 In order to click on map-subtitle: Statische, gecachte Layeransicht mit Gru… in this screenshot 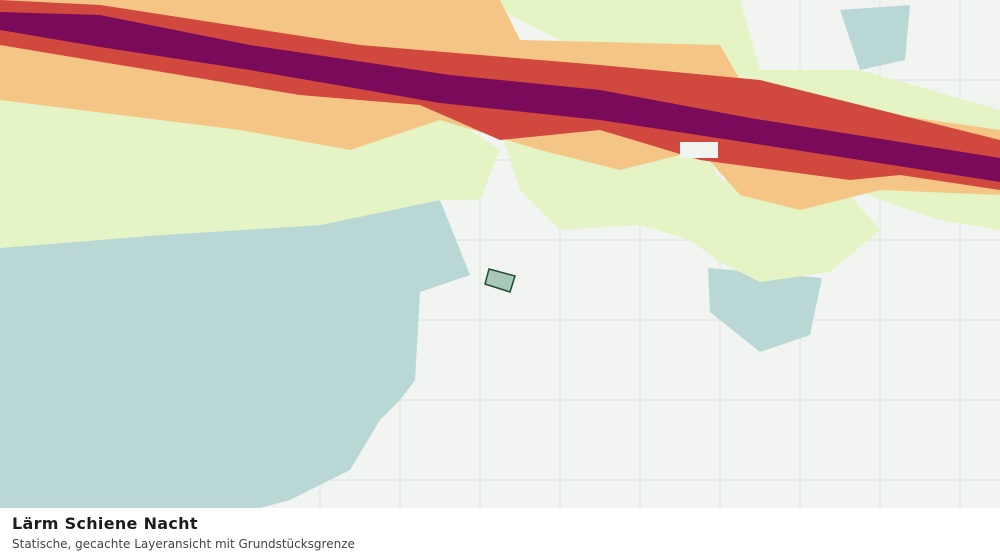, I will do `click(183, 544)`.